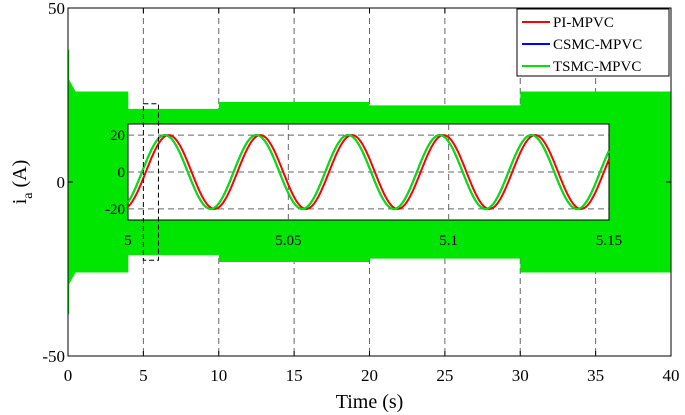 This screenshot has height=415, width=685. I want to click on x-tick-label: 15, so click(294, 375).